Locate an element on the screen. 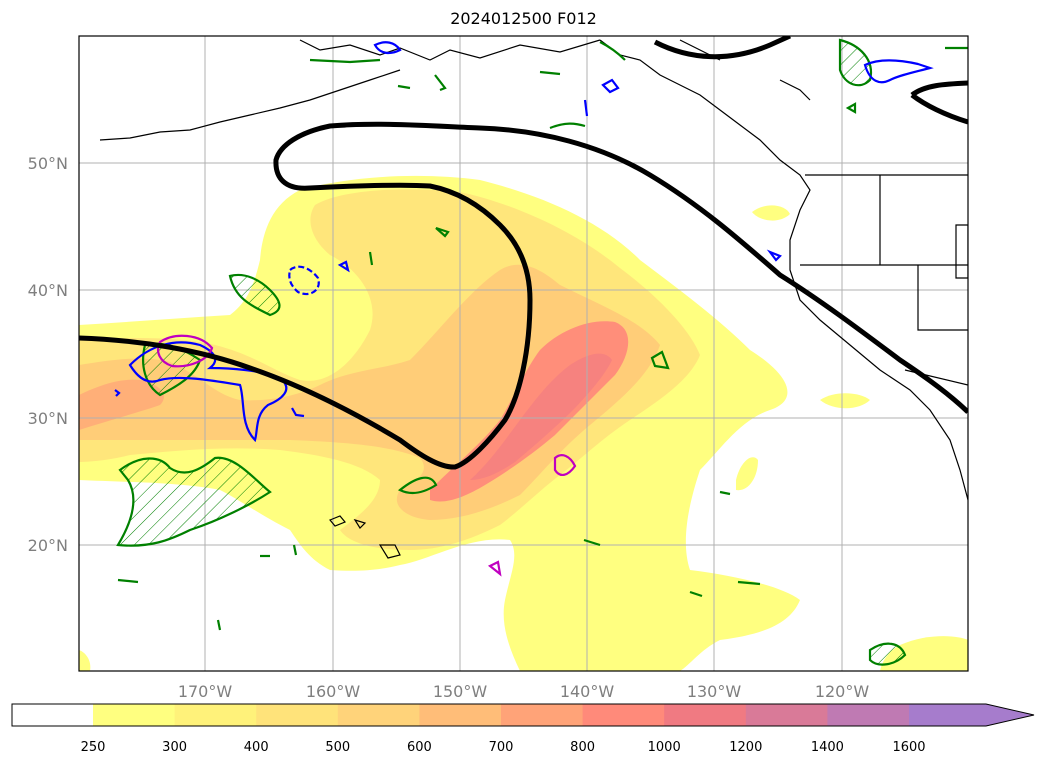 The image size is (1047, 765). lon-label-150: 150°W is located at coordinates (460, 691).